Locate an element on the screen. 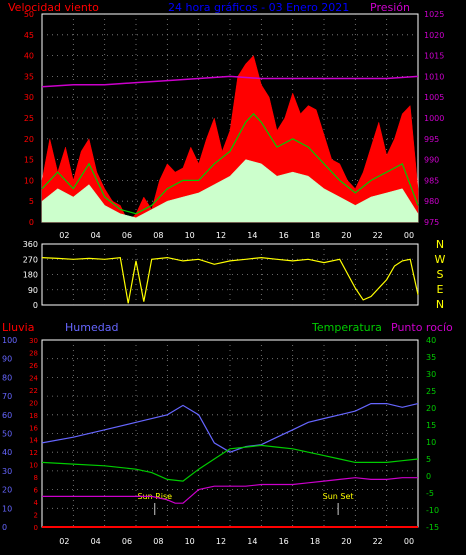 This screenshot has width=466, height=555. temperature-tick-label: -15 is located at coordinates (432, 527).